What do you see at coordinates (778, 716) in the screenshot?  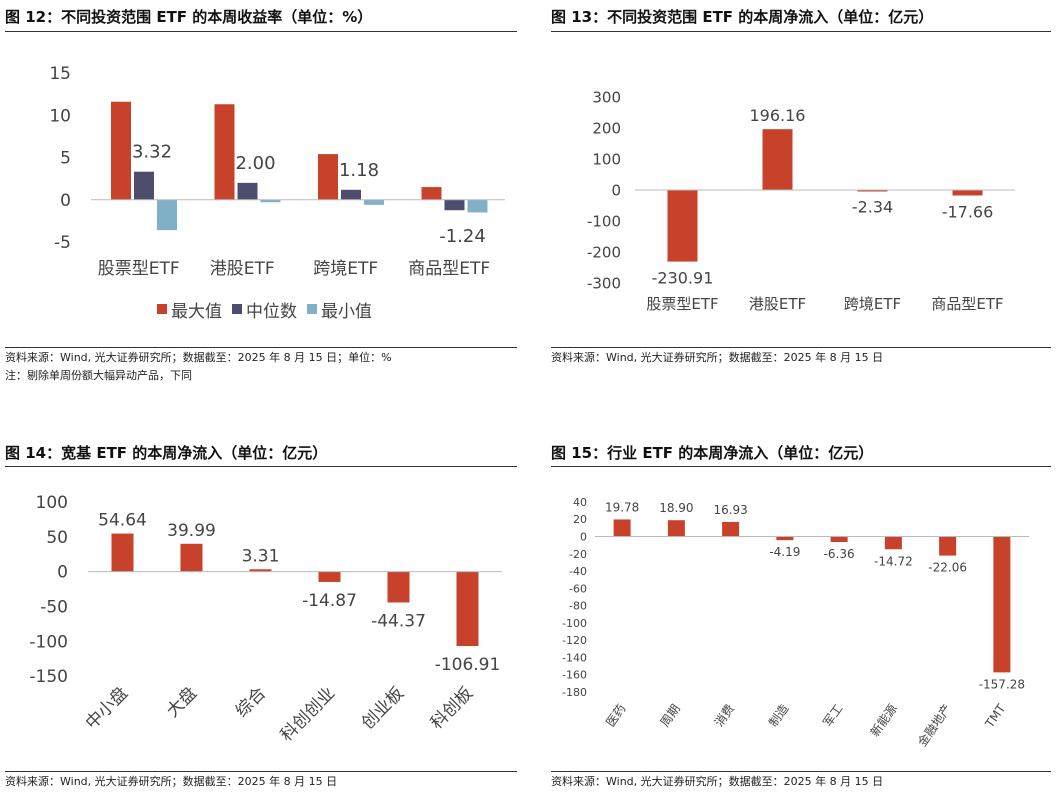 I see `fig15-category-label: 制造` at bounding box center [778, 716].